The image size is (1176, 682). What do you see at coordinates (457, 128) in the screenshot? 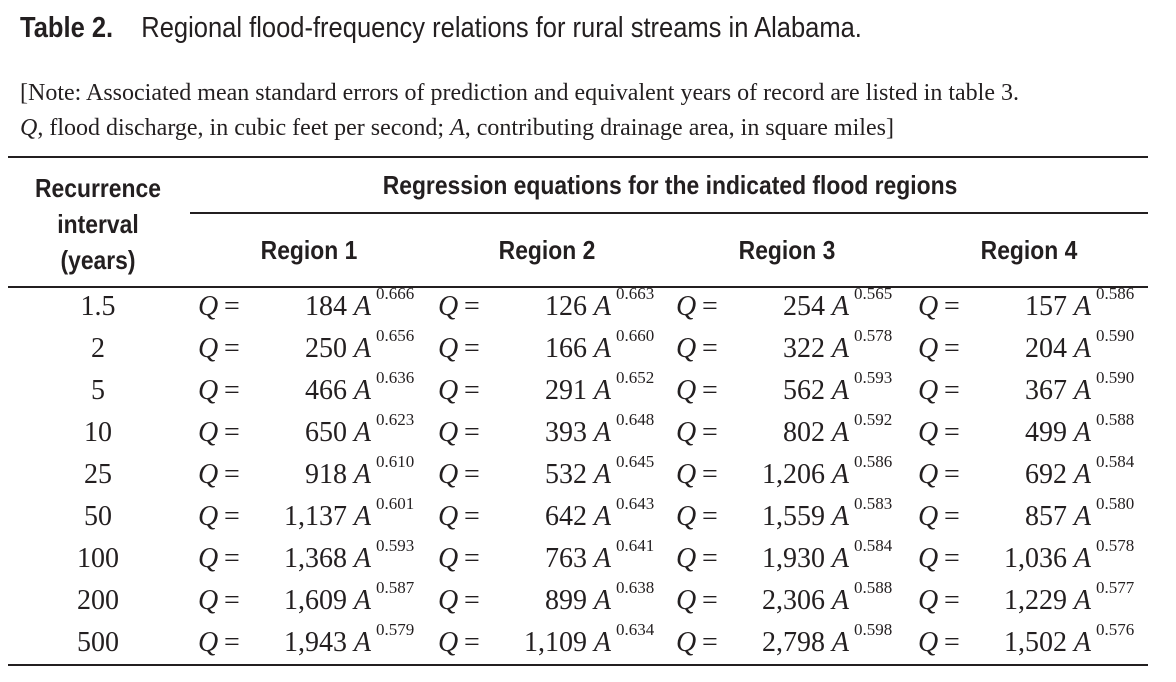
I see `note-a-symbol: A` at bounding box center [457, 128].